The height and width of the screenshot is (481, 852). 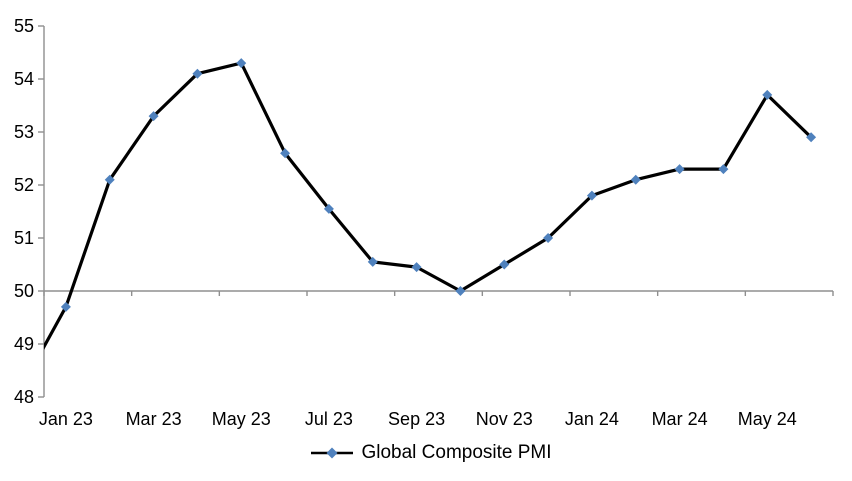 What do you see at coordinates (24, 238) in the screenshot?
I see `y-tick-label: 51` at bounding box center [24, 238].